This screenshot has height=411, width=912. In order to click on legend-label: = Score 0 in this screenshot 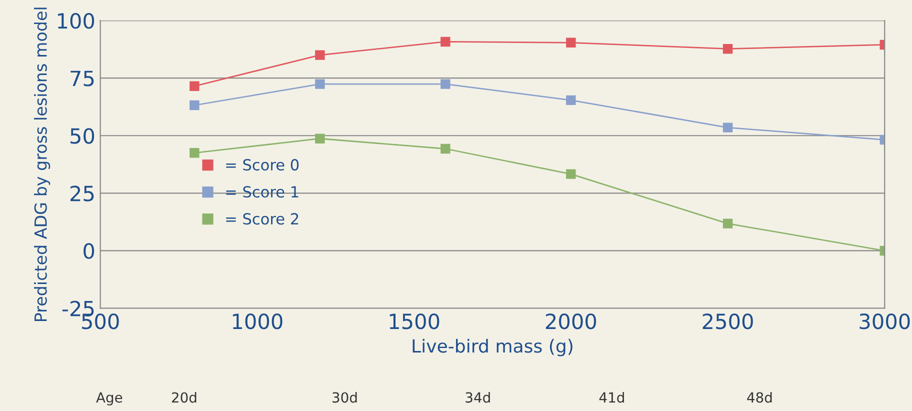, I will do `click(262, 165)`.